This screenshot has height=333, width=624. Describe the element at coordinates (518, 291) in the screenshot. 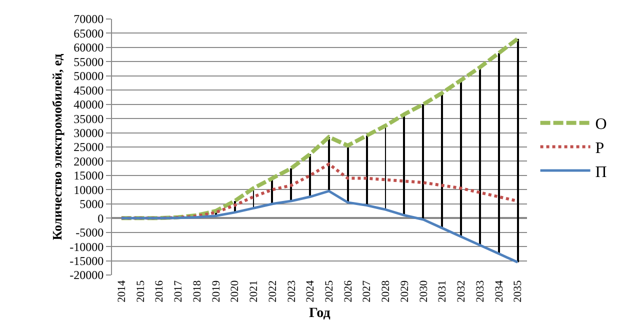

I see `x-tick-label: 2035` at that location.